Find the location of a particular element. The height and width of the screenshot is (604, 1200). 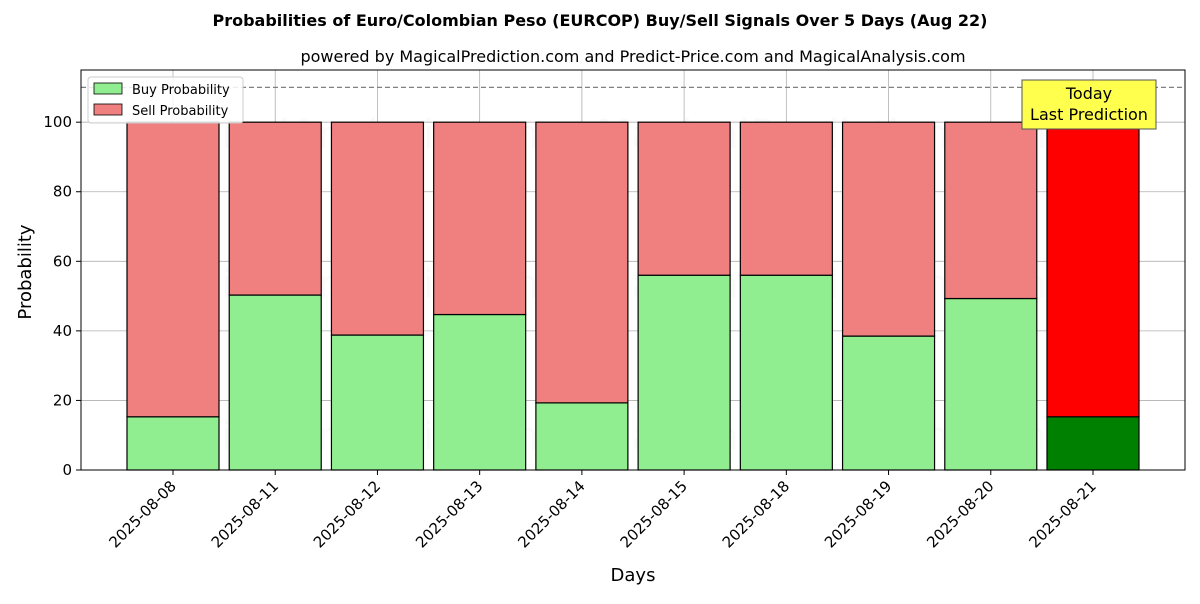

x-tick-label: 2025-08-21 is located at coordinates (1062, 514).